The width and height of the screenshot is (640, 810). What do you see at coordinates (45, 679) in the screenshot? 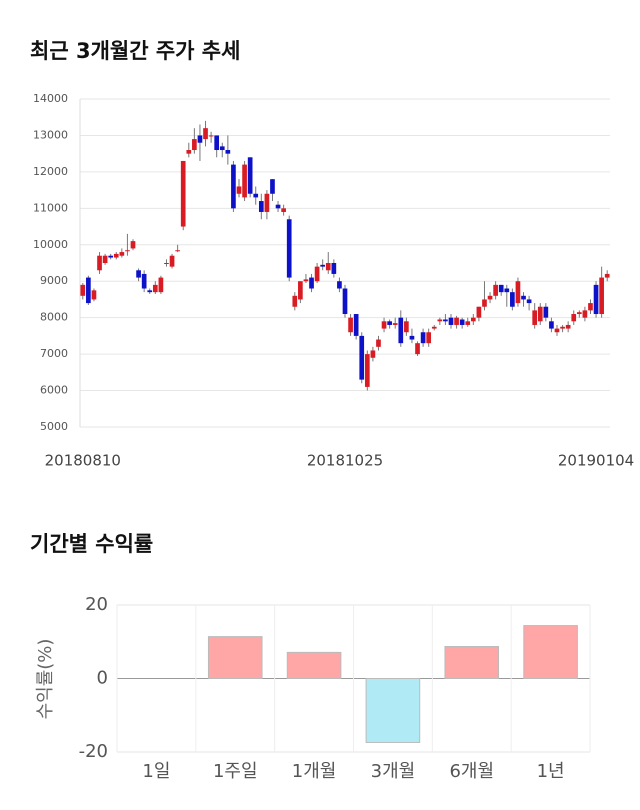
I see `y-axis-label: 수익률(%)` at bounding box center [45, 679].